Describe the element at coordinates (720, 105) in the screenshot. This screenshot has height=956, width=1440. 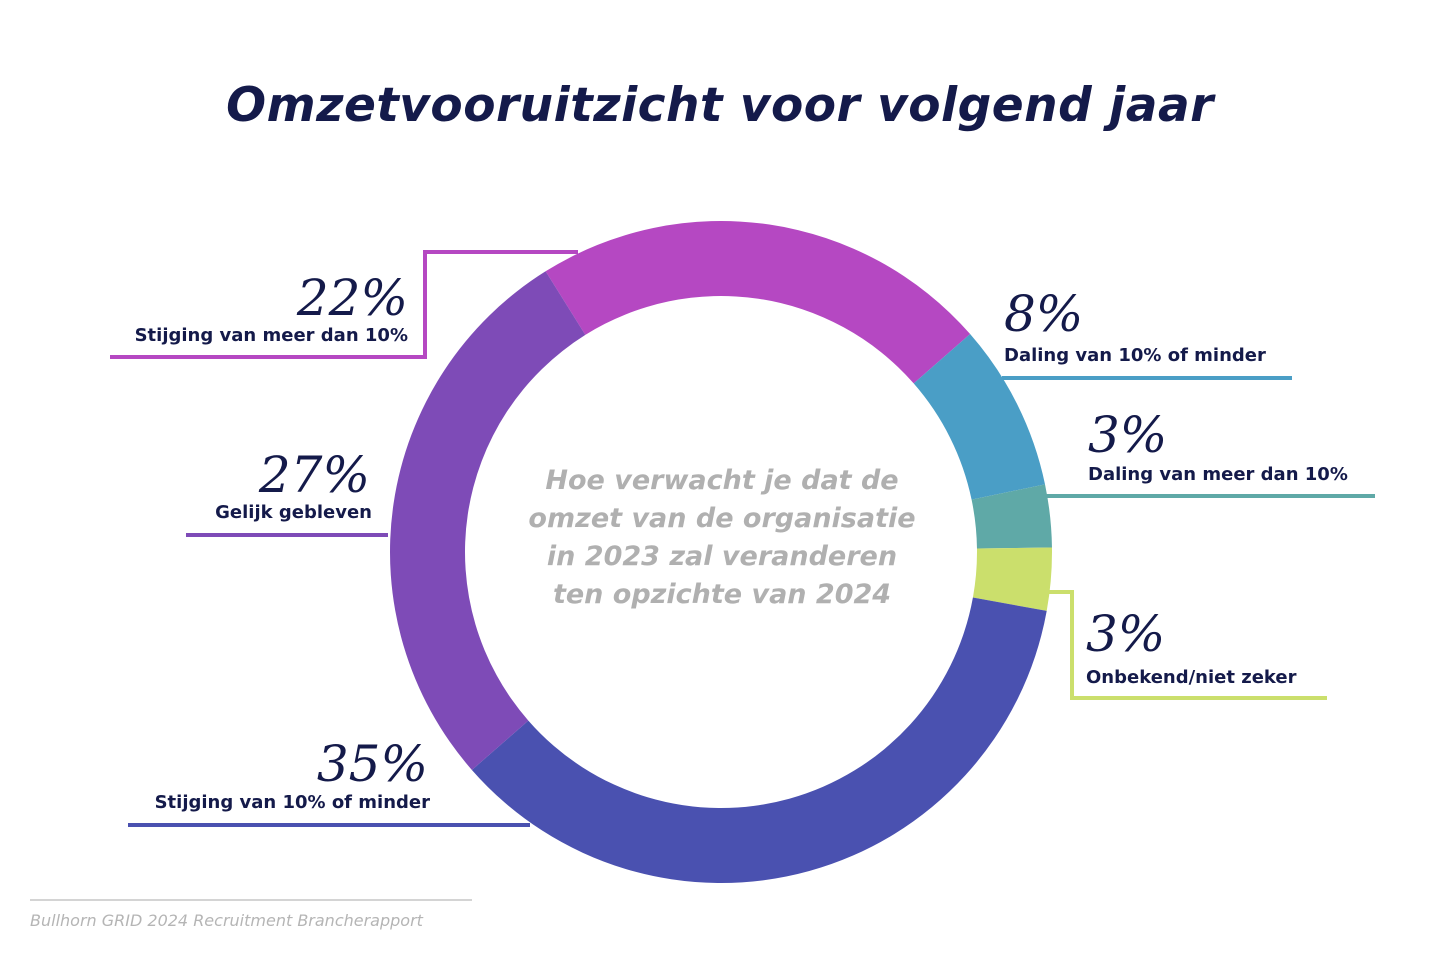
I see `chart-title: Omzetvooruitzicht voor volgend jaar` at that location.